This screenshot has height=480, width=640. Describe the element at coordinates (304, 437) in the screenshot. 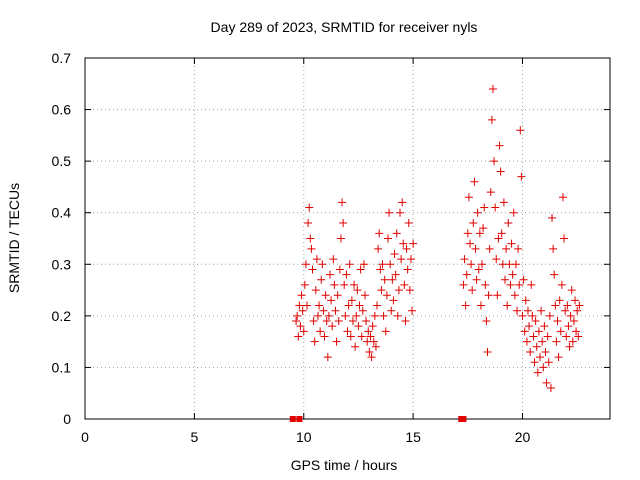

I see `x-tick-label: 10` at that location.